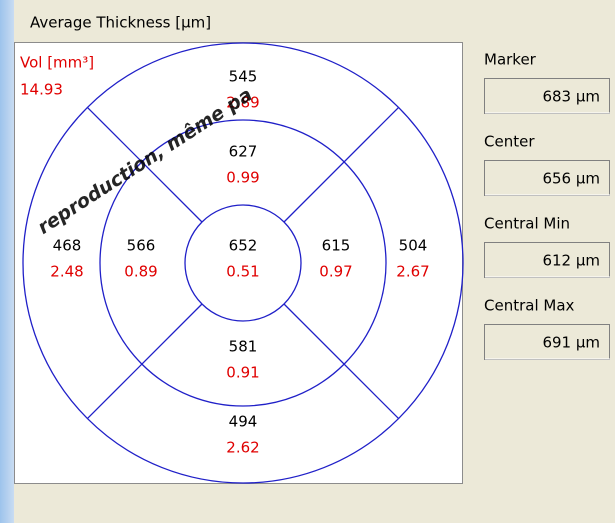 Image resolution: width=615 pixels, height=523 pixels. I want to click on sector-volume: 0.51, so click(242, 272).